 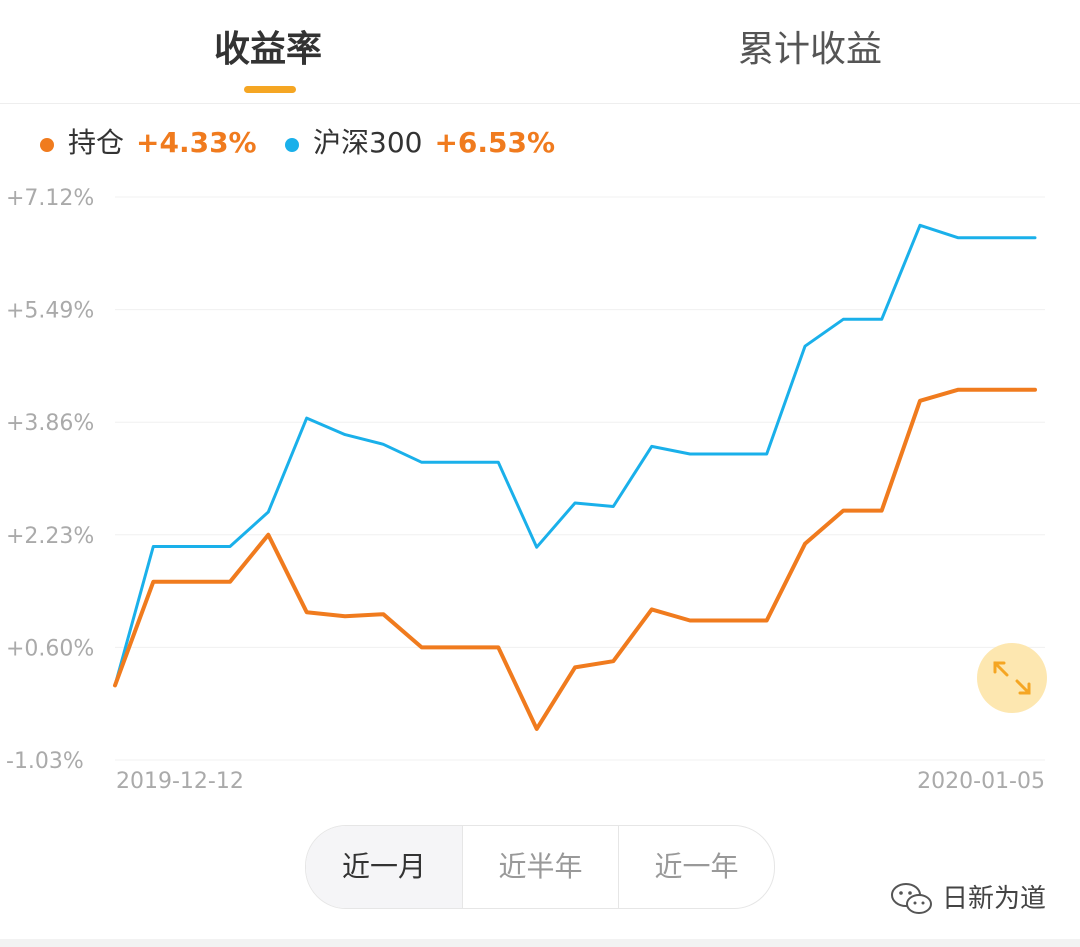 What do you see at coordinates (47, 144) in the screenshot?
I see `legend-dot-holding` at bounding box center [47, 144].